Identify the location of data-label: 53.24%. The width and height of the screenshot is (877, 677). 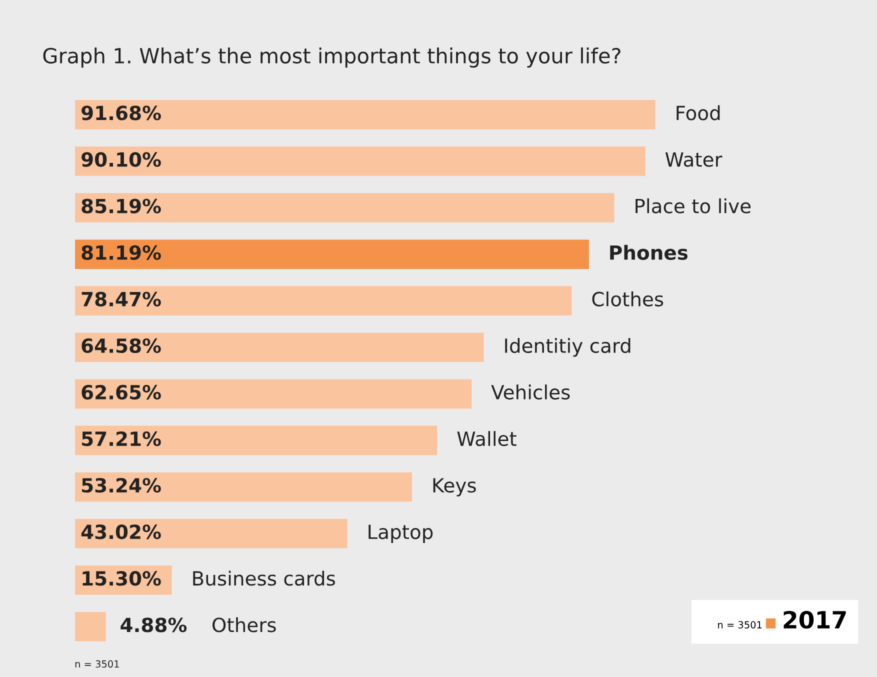
(121, 485).